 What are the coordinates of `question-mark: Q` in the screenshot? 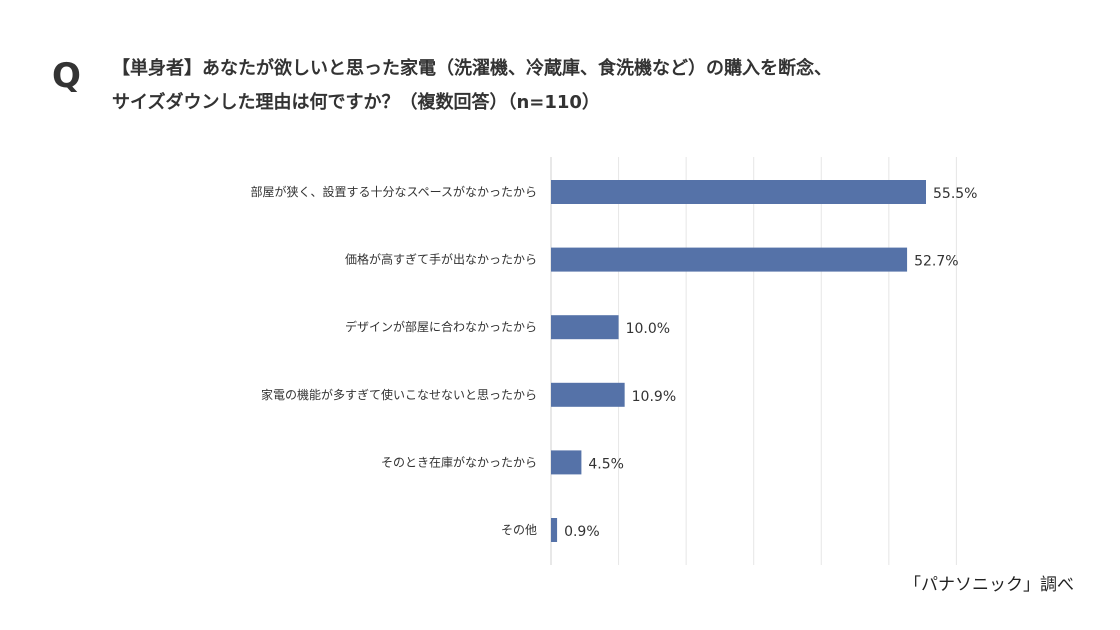 It's located at (66, 76).